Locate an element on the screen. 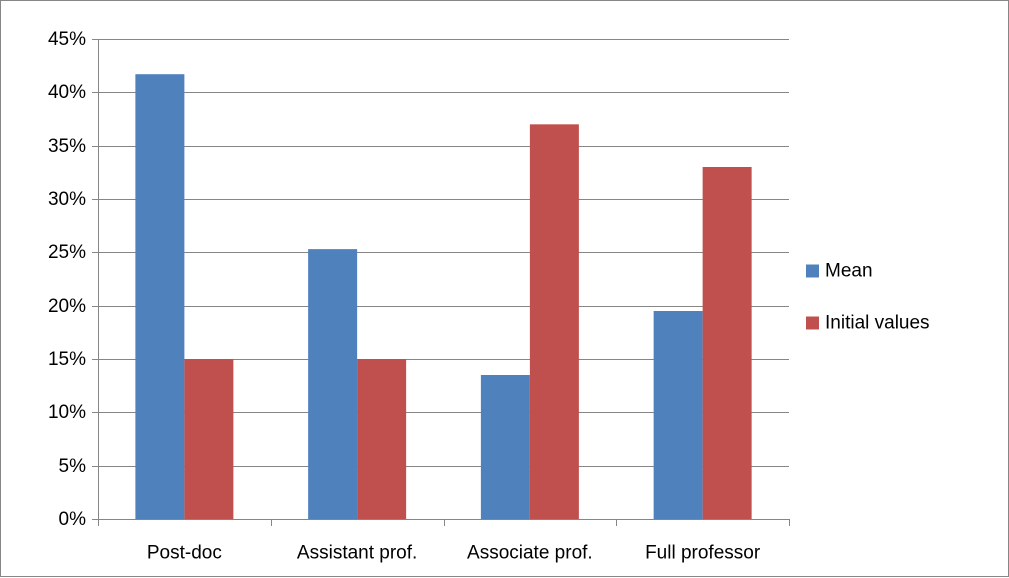 The height and width of the screenshot is (578, 1009). y-tick-label: 0% is located at coordinates (73, 519).